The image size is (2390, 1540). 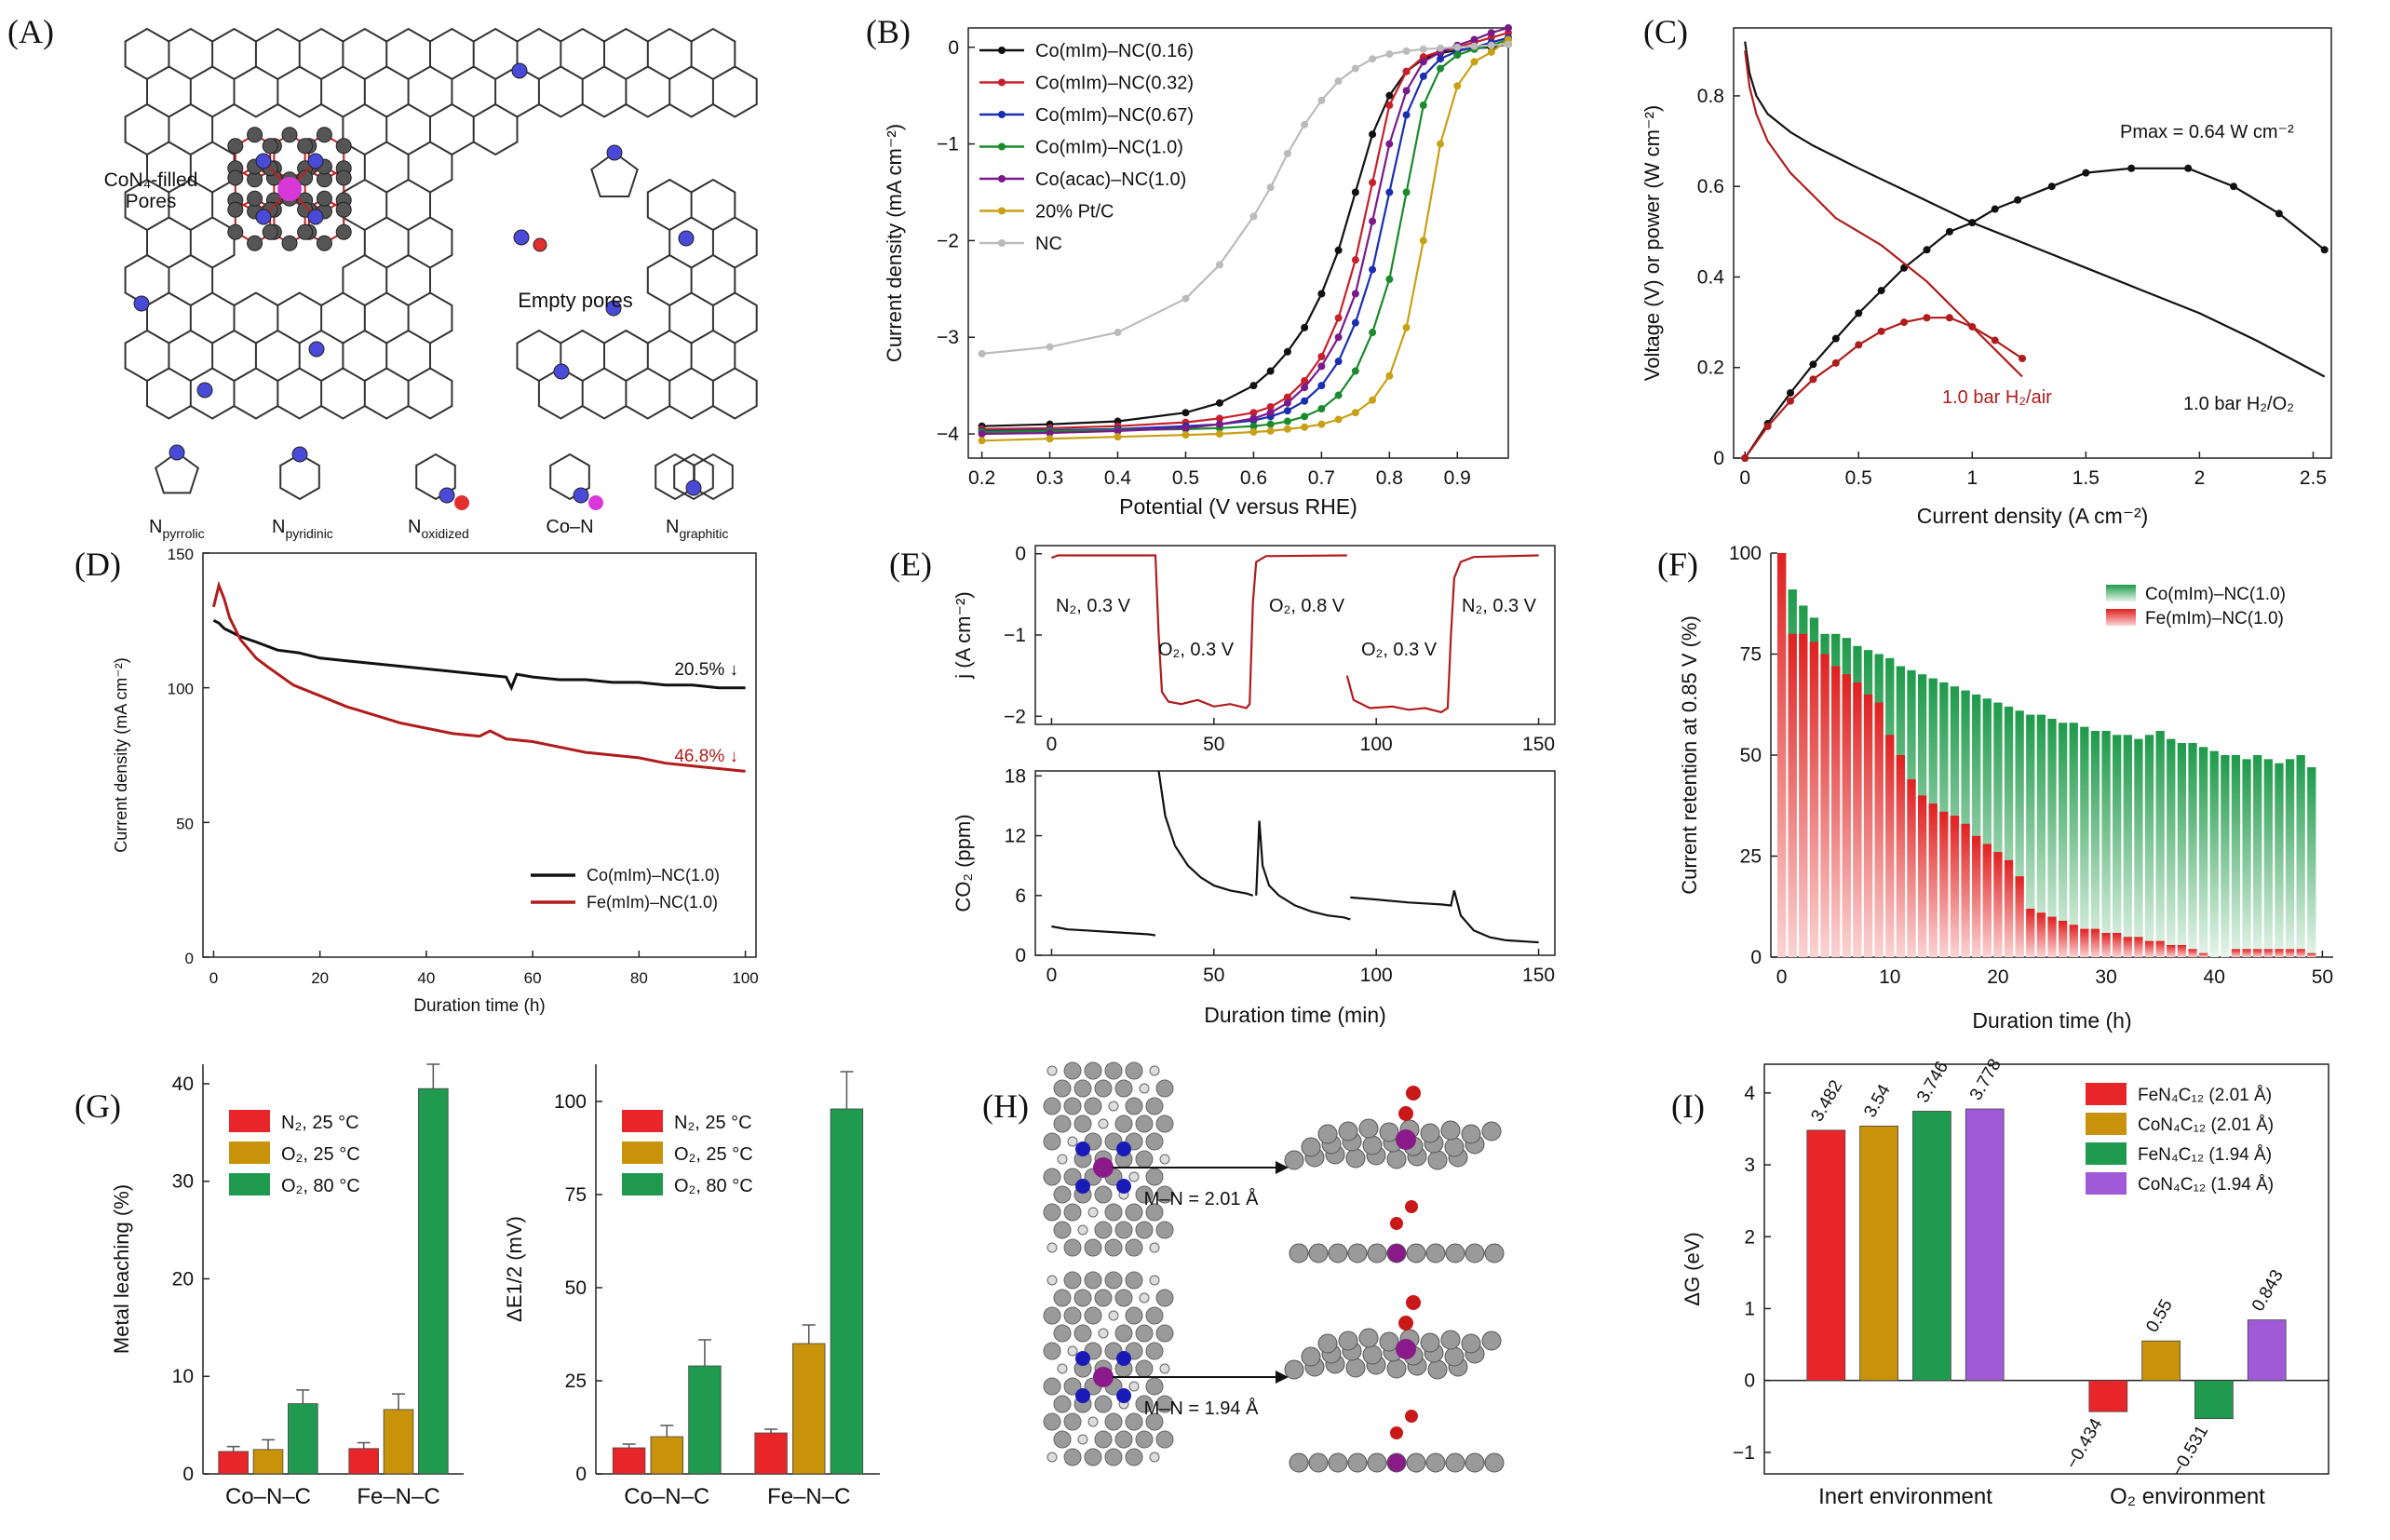 What do you see at coordinates (1399, 650) in the screenshot?
I see `annotation: O₂, 0.3 V` at bounding box center [1399, 650].